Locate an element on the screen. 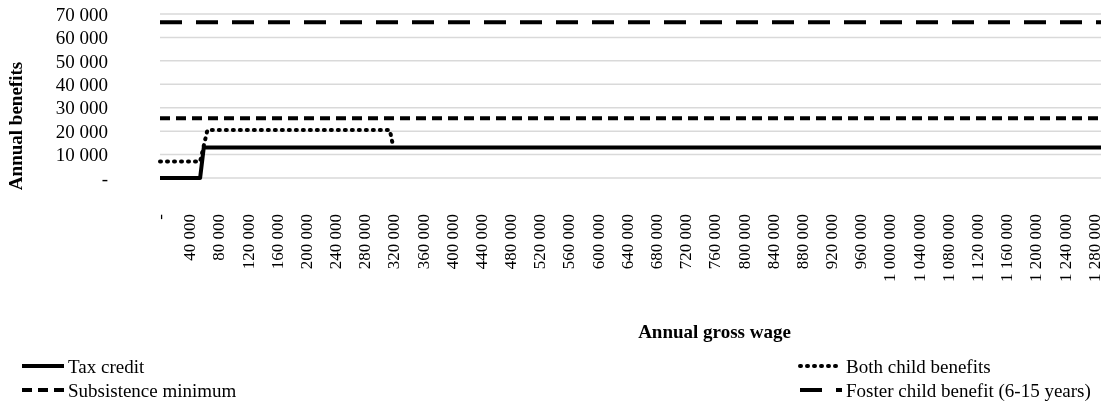 The image size is (1109, 404). y-axis-title: Annual benefits is located at coordinates (15, 126).